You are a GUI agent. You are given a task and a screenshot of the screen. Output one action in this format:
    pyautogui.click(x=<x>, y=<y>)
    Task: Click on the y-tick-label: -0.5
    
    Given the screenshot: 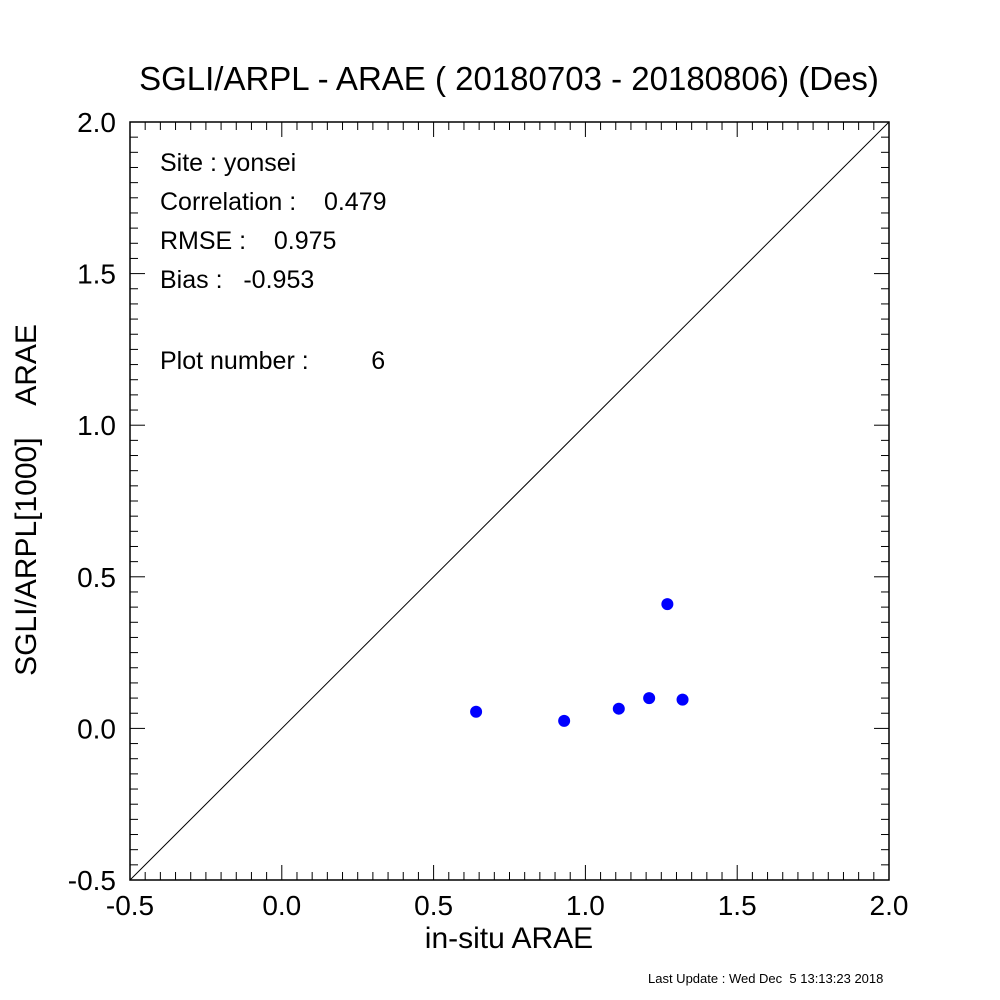 What is the action you would take?
    pyautogui.click(x=92, y=880)
    